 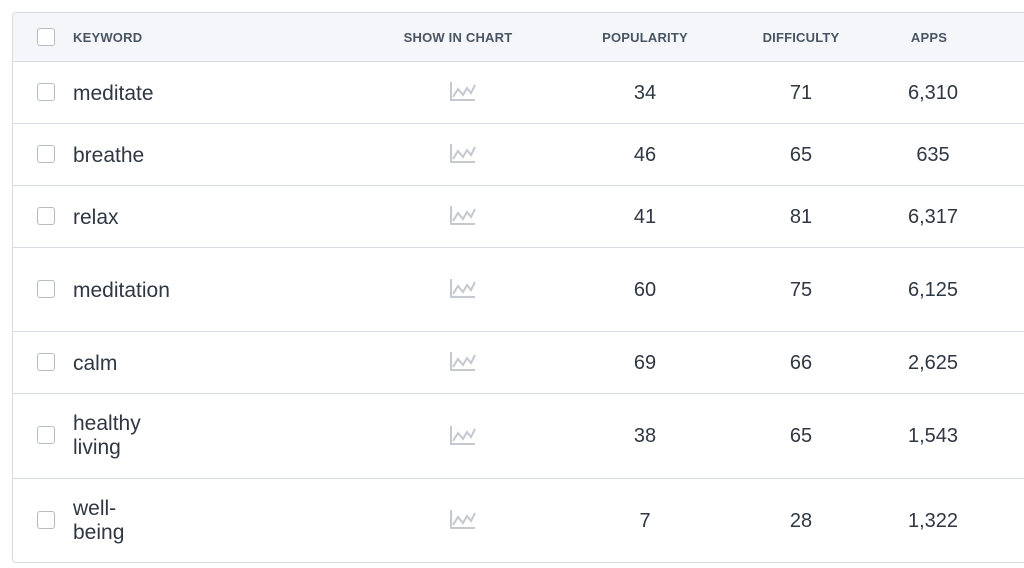 What do you see at coordinates (518, 436) in the screenshot?
I see `table-row: healthy living 38 65 1,543` at bounding box center [518, 436].